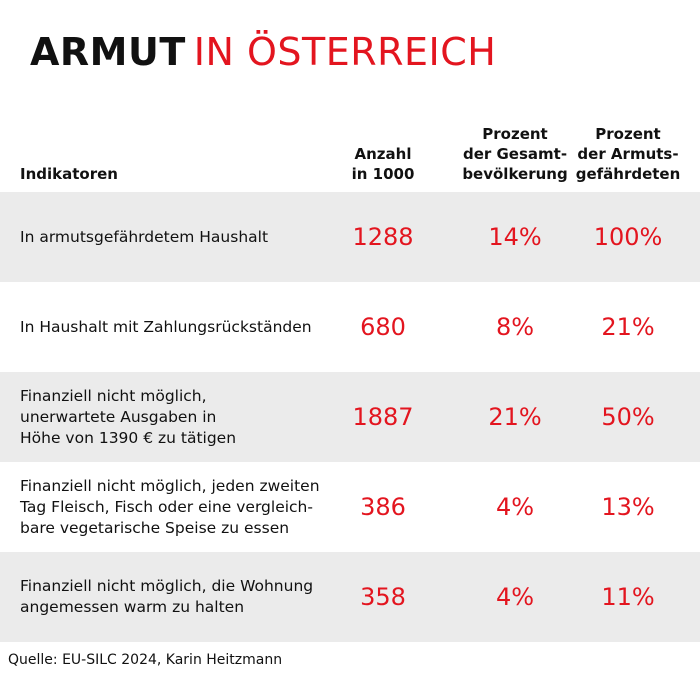  Describe the element at coordinates (145, 660) in the screenshot. I see `source: Quelle: EU-SILC 2024, Karin Heitzmann` at that location.